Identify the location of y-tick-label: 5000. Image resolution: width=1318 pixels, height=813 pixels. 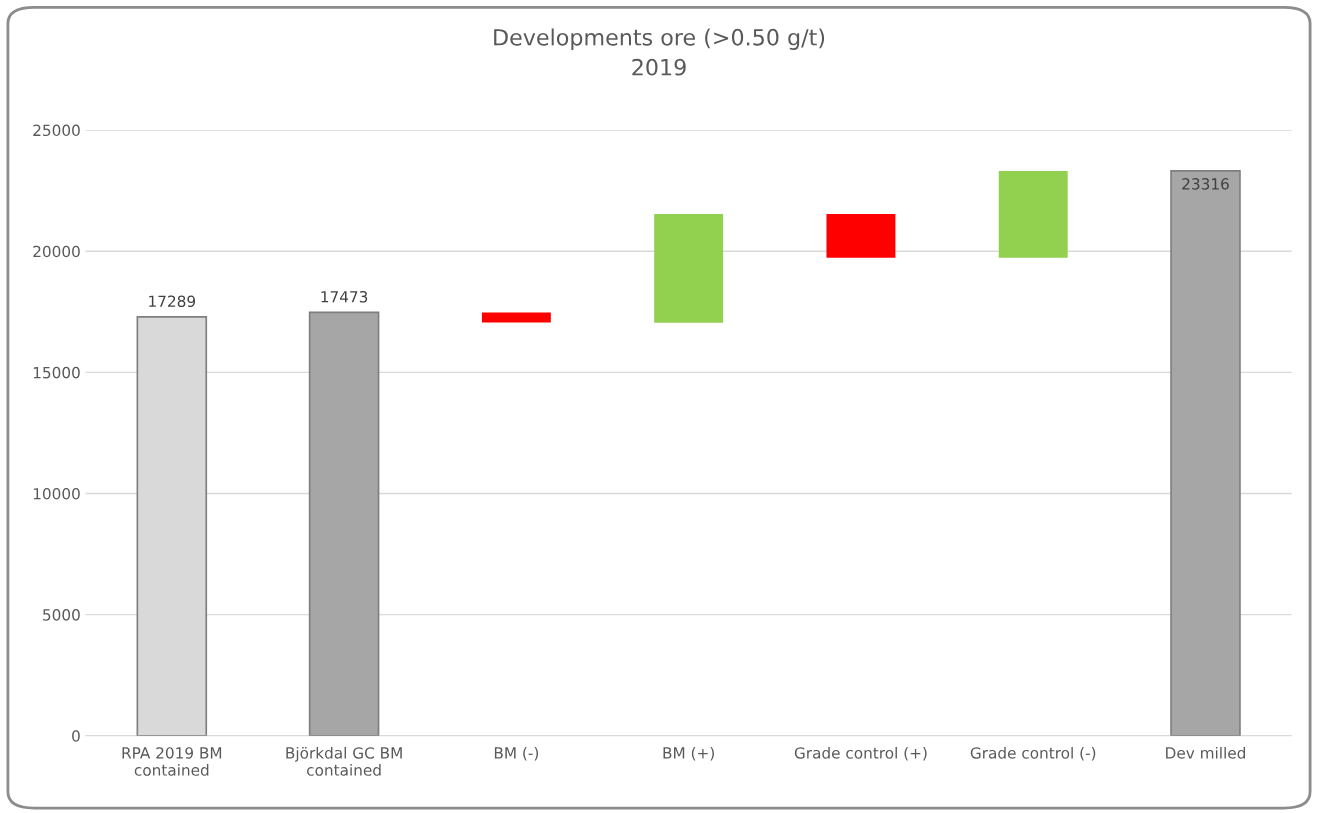
(61, 615).